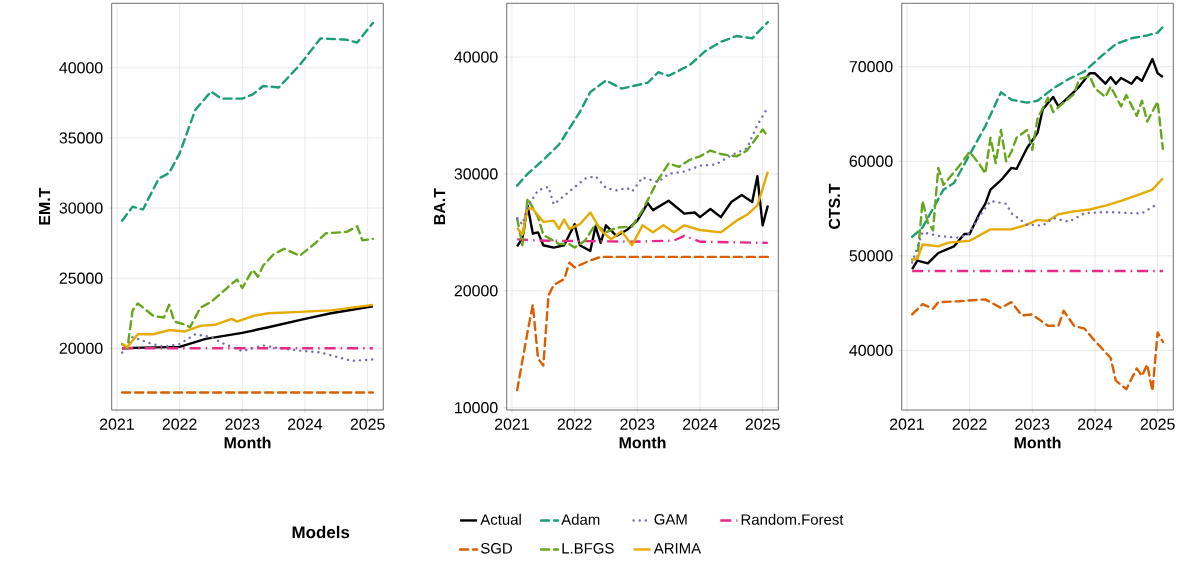 This screenshot has width=1192, height=587. What do you see at coordinates (871, 67) in the screenshot?
I see `y-tick-label: 70000` at bounding box center [871, 67].